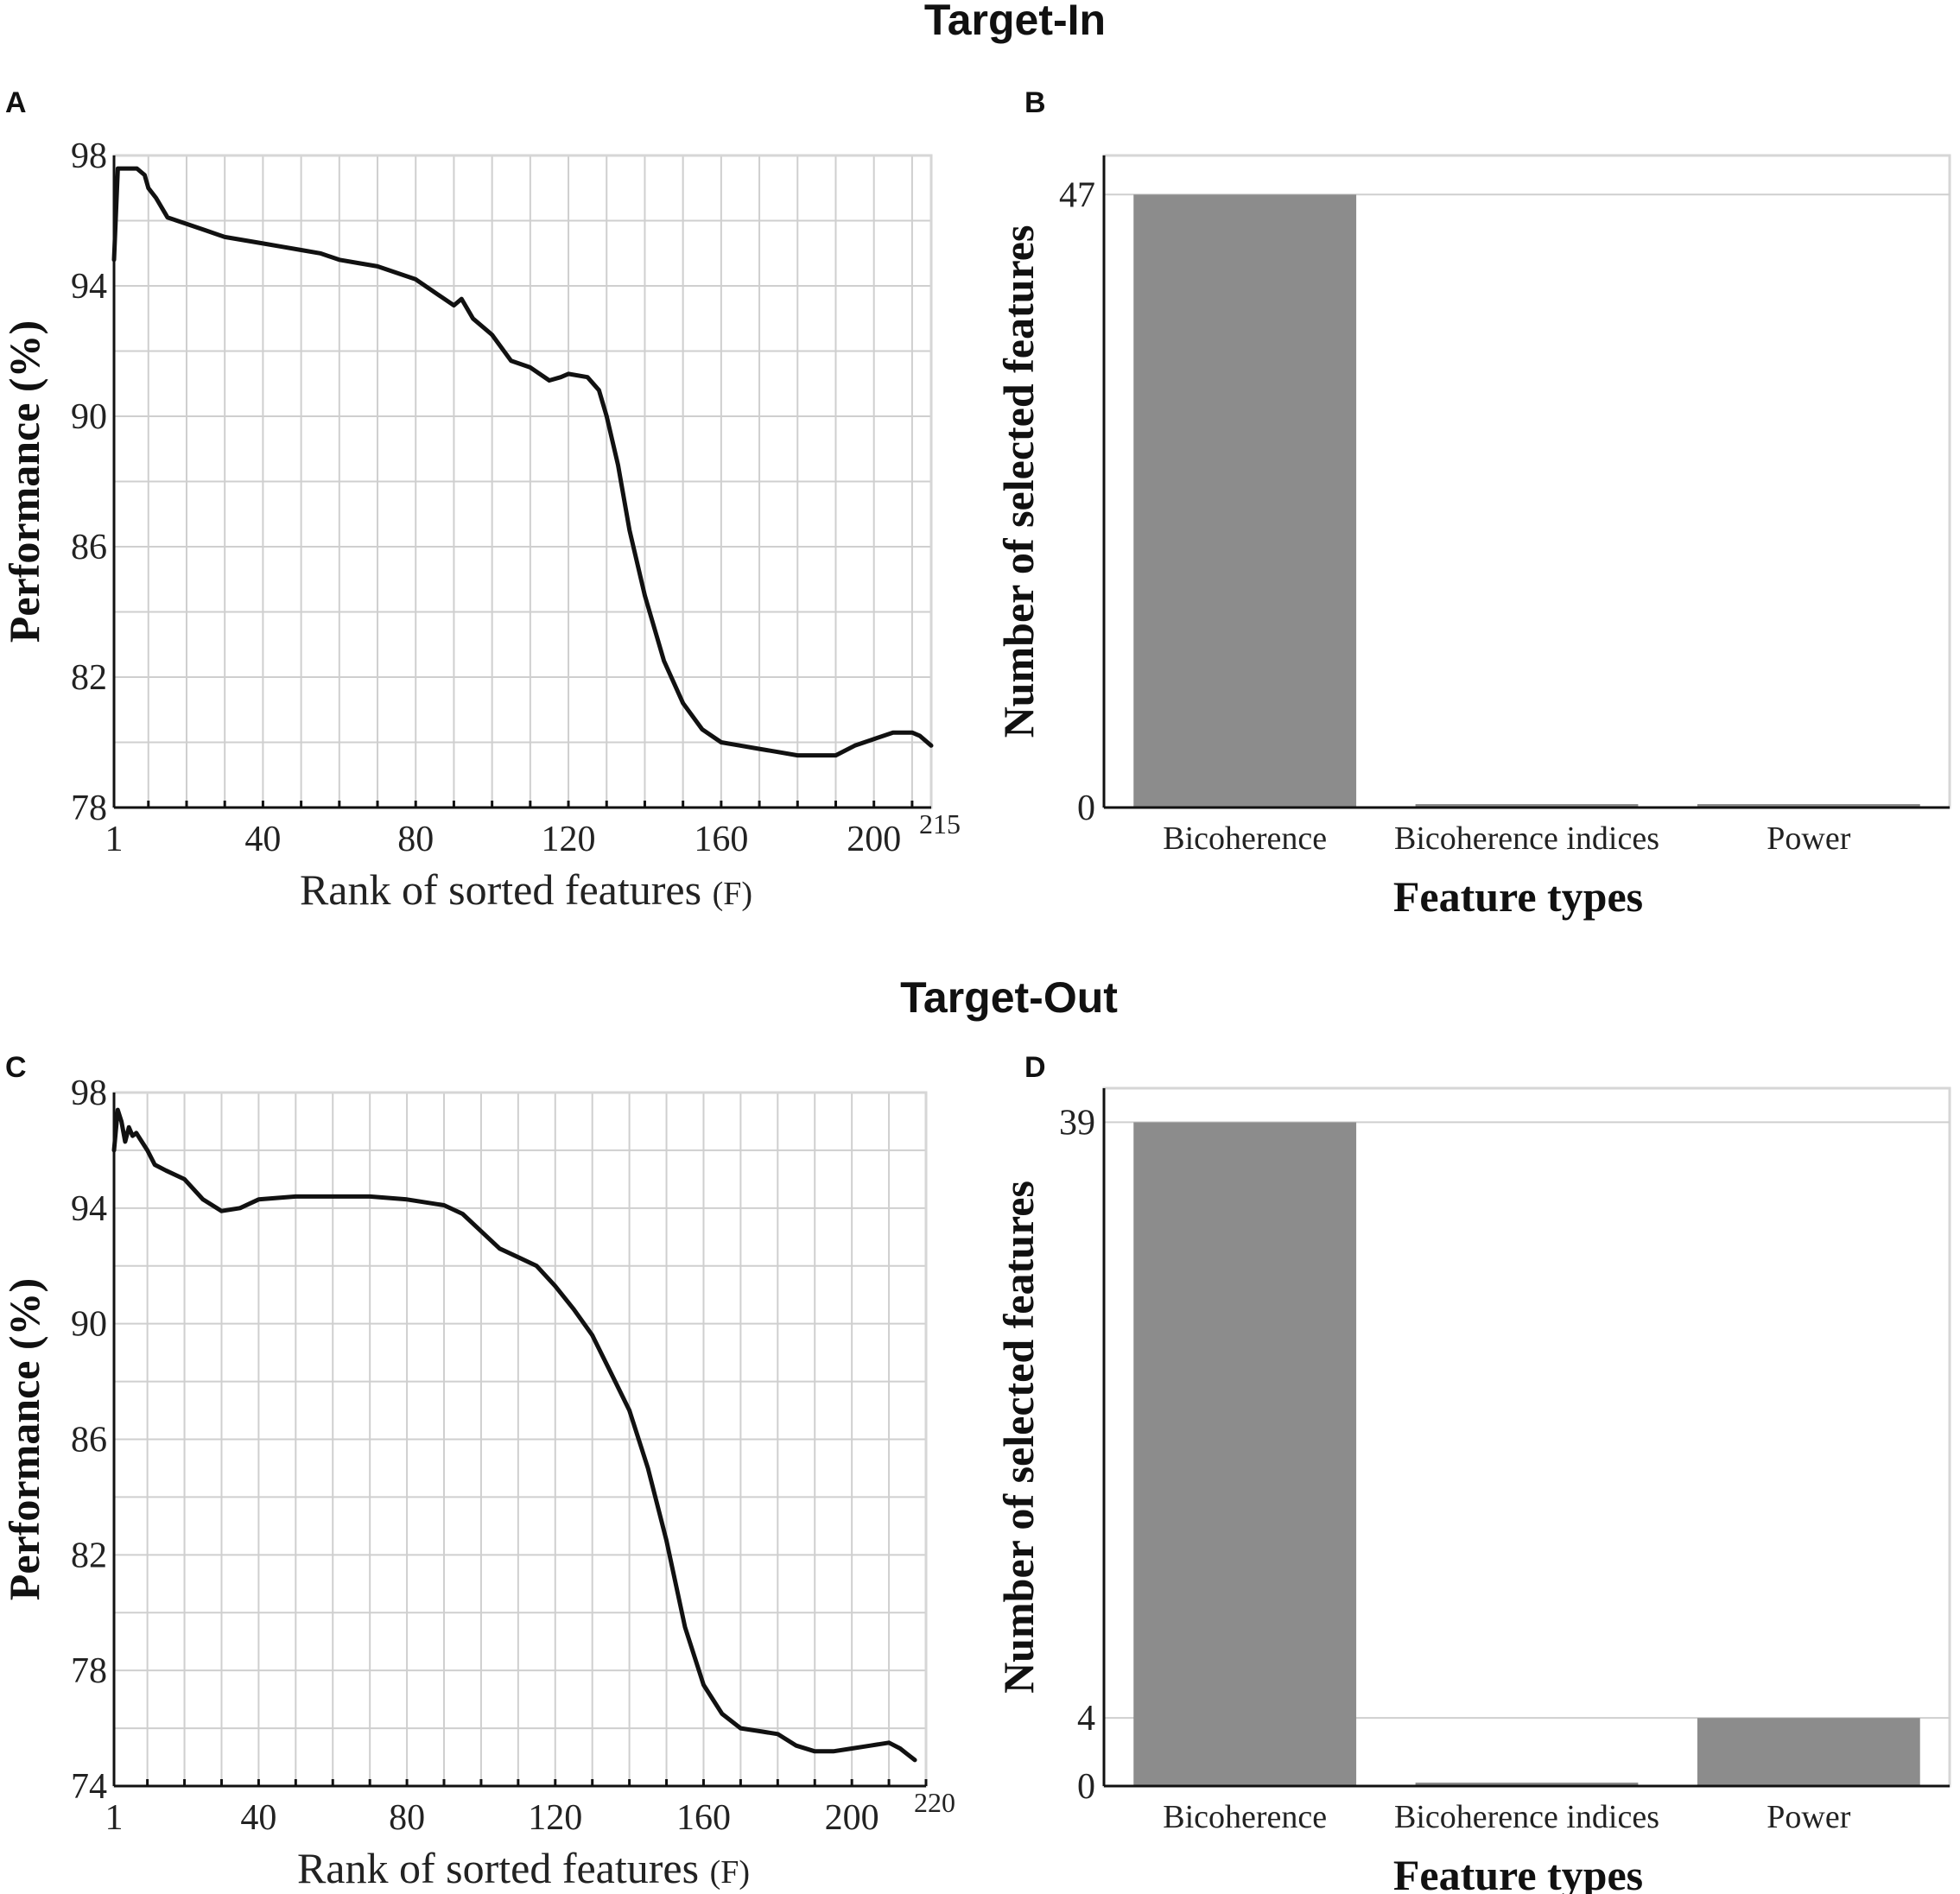 The height and width of the screenshot is (1894, 1960). Describe the element at coordinates (940, 823) in the screenshot. I see `chart-a-x-tick-end-label: 215` at that location.